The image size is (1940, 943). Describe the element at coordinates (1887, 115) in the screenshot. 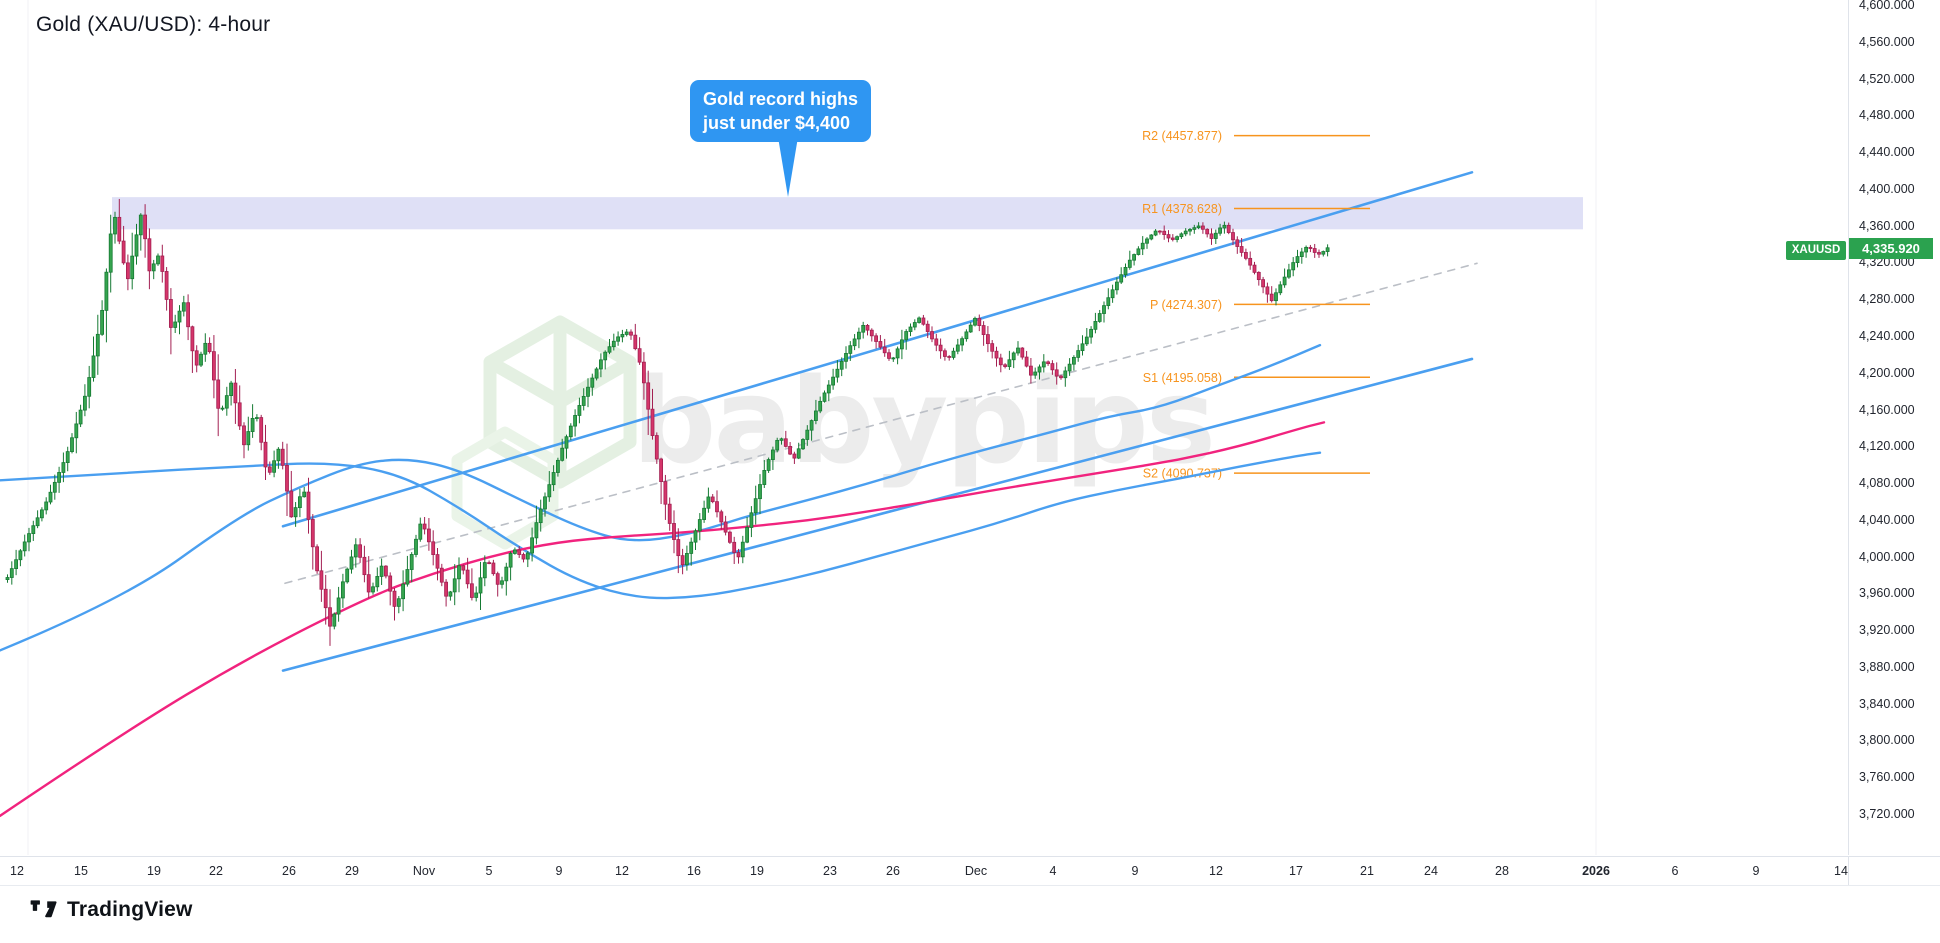

I see `price-axis-label: 4,480.000` at that location.